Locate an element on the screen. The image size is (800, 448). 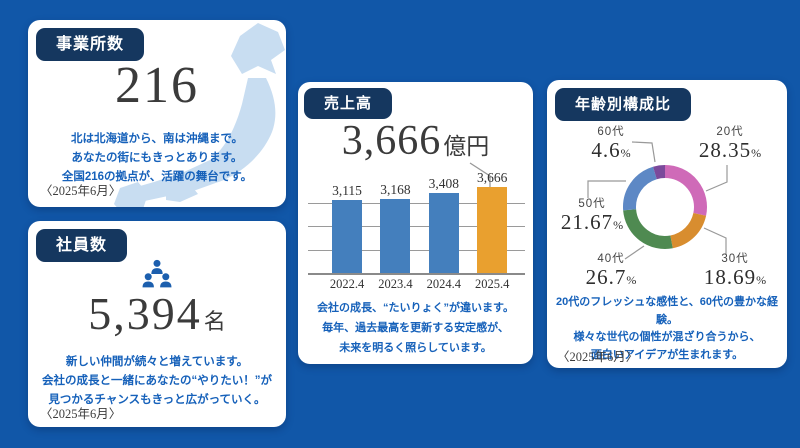
offices-date: 〈2025年6月〉 is located at coordinates (81, 191).